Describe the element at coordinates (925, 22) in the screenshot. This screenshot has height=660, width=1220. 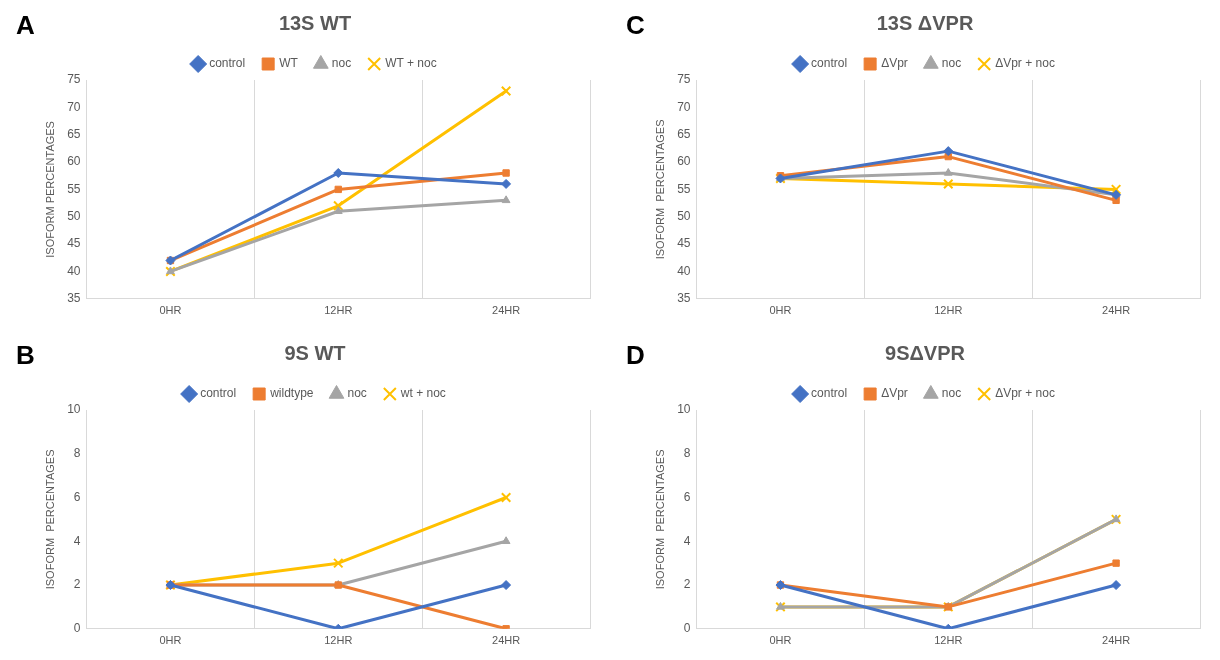
I see `chart-title: 13S ΔVPR` at that location.